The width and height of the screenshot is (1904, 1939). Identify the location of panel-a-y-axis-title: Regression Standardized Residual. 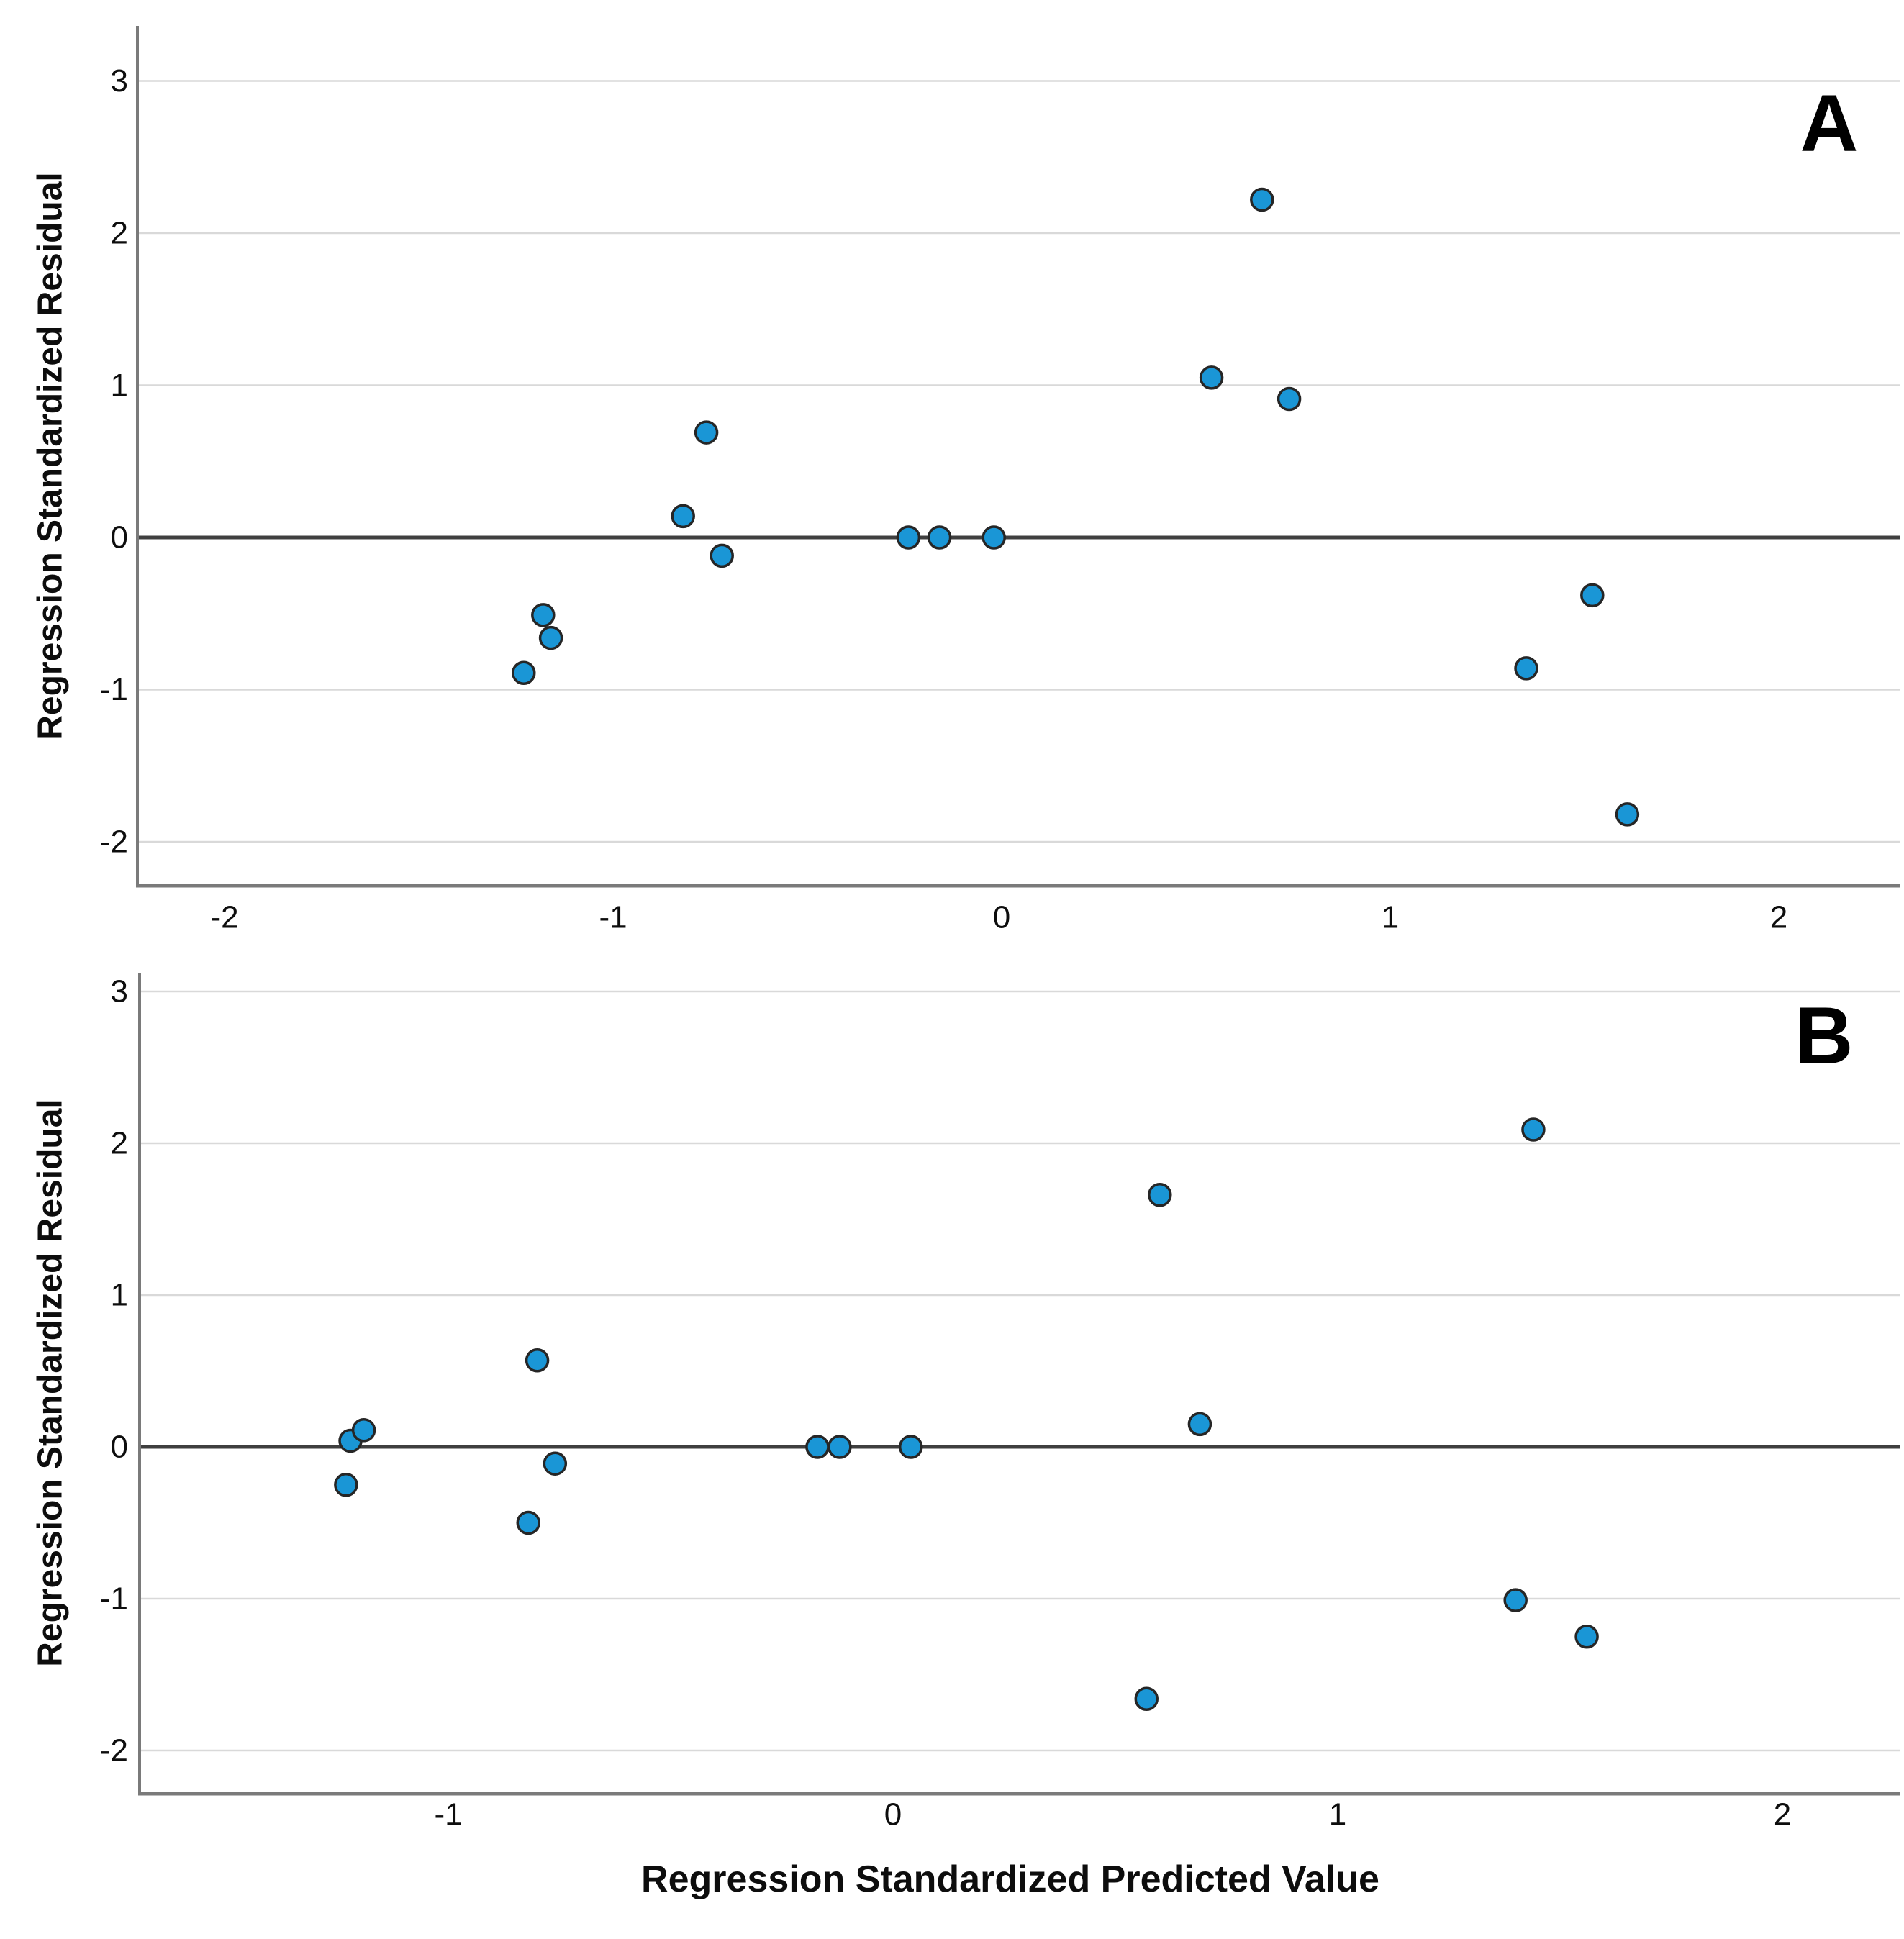
(50, 456).